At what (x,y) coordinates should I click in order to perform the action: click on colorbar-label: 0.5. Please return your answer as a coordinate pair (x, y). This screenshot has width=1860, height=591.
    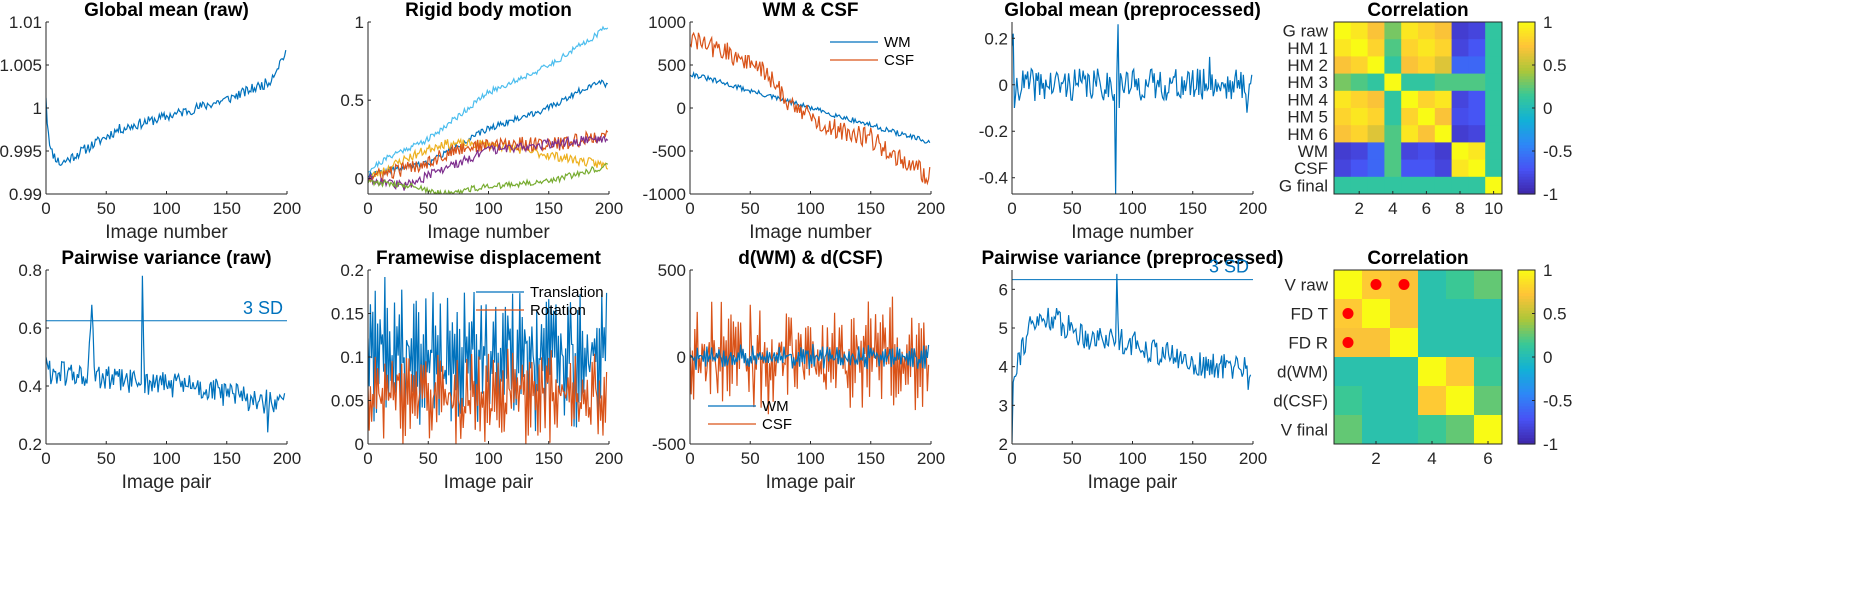
    Looking at the image, I should click on (1555, 314).